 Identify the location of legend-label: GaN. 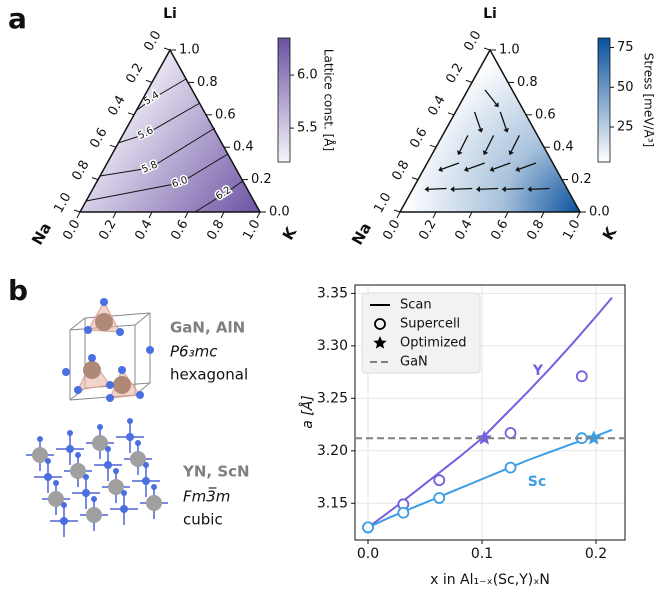
(414, 362).